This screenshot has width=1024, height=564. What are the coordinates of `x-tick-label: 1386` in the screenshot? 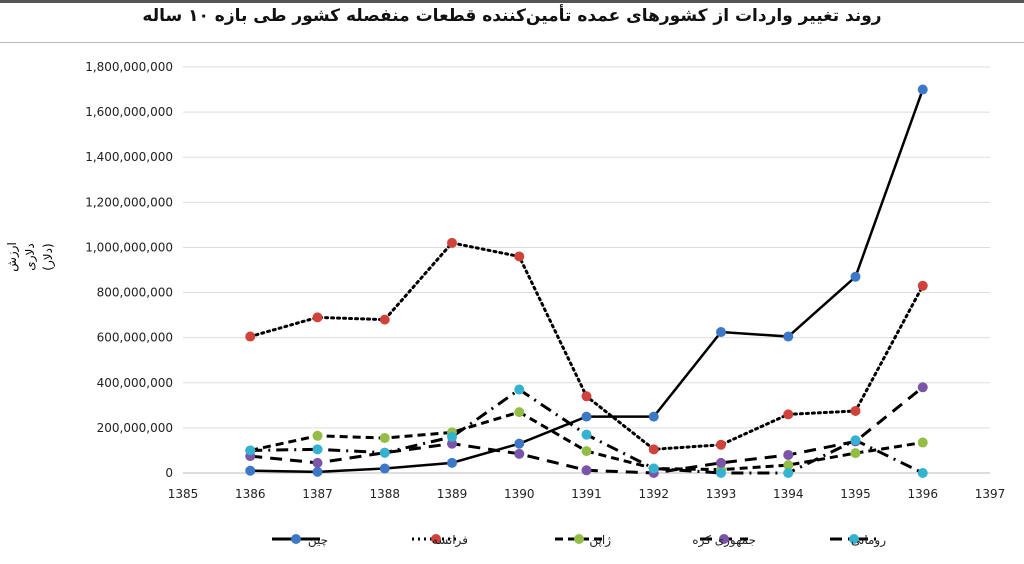 It's located at (250, 494).